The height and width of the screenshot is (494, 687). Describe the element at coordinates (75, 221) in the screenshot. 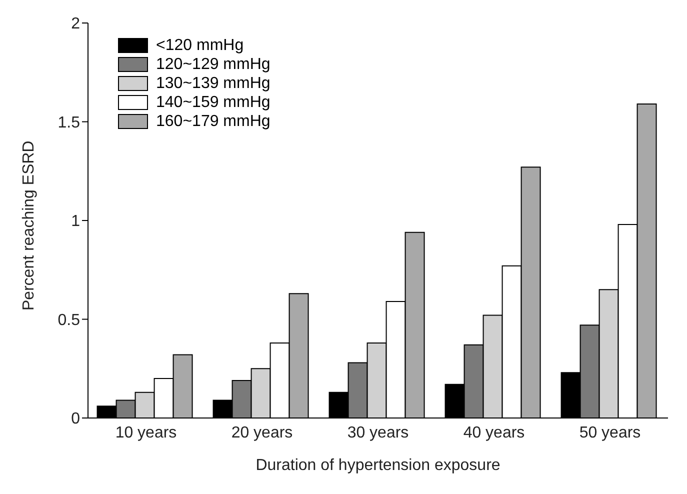

I see `y-tick-label: 1` at that location.